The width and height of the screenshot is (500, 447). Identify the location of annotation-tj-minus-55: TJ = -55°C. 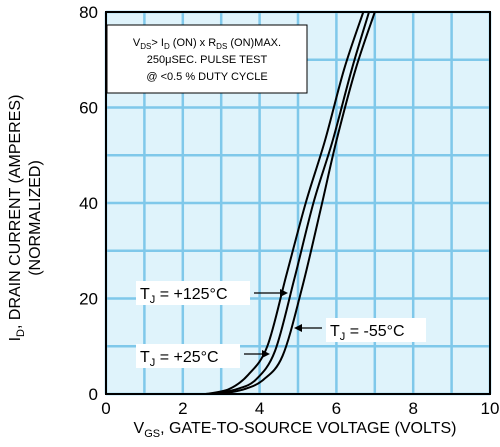
(360, 330).